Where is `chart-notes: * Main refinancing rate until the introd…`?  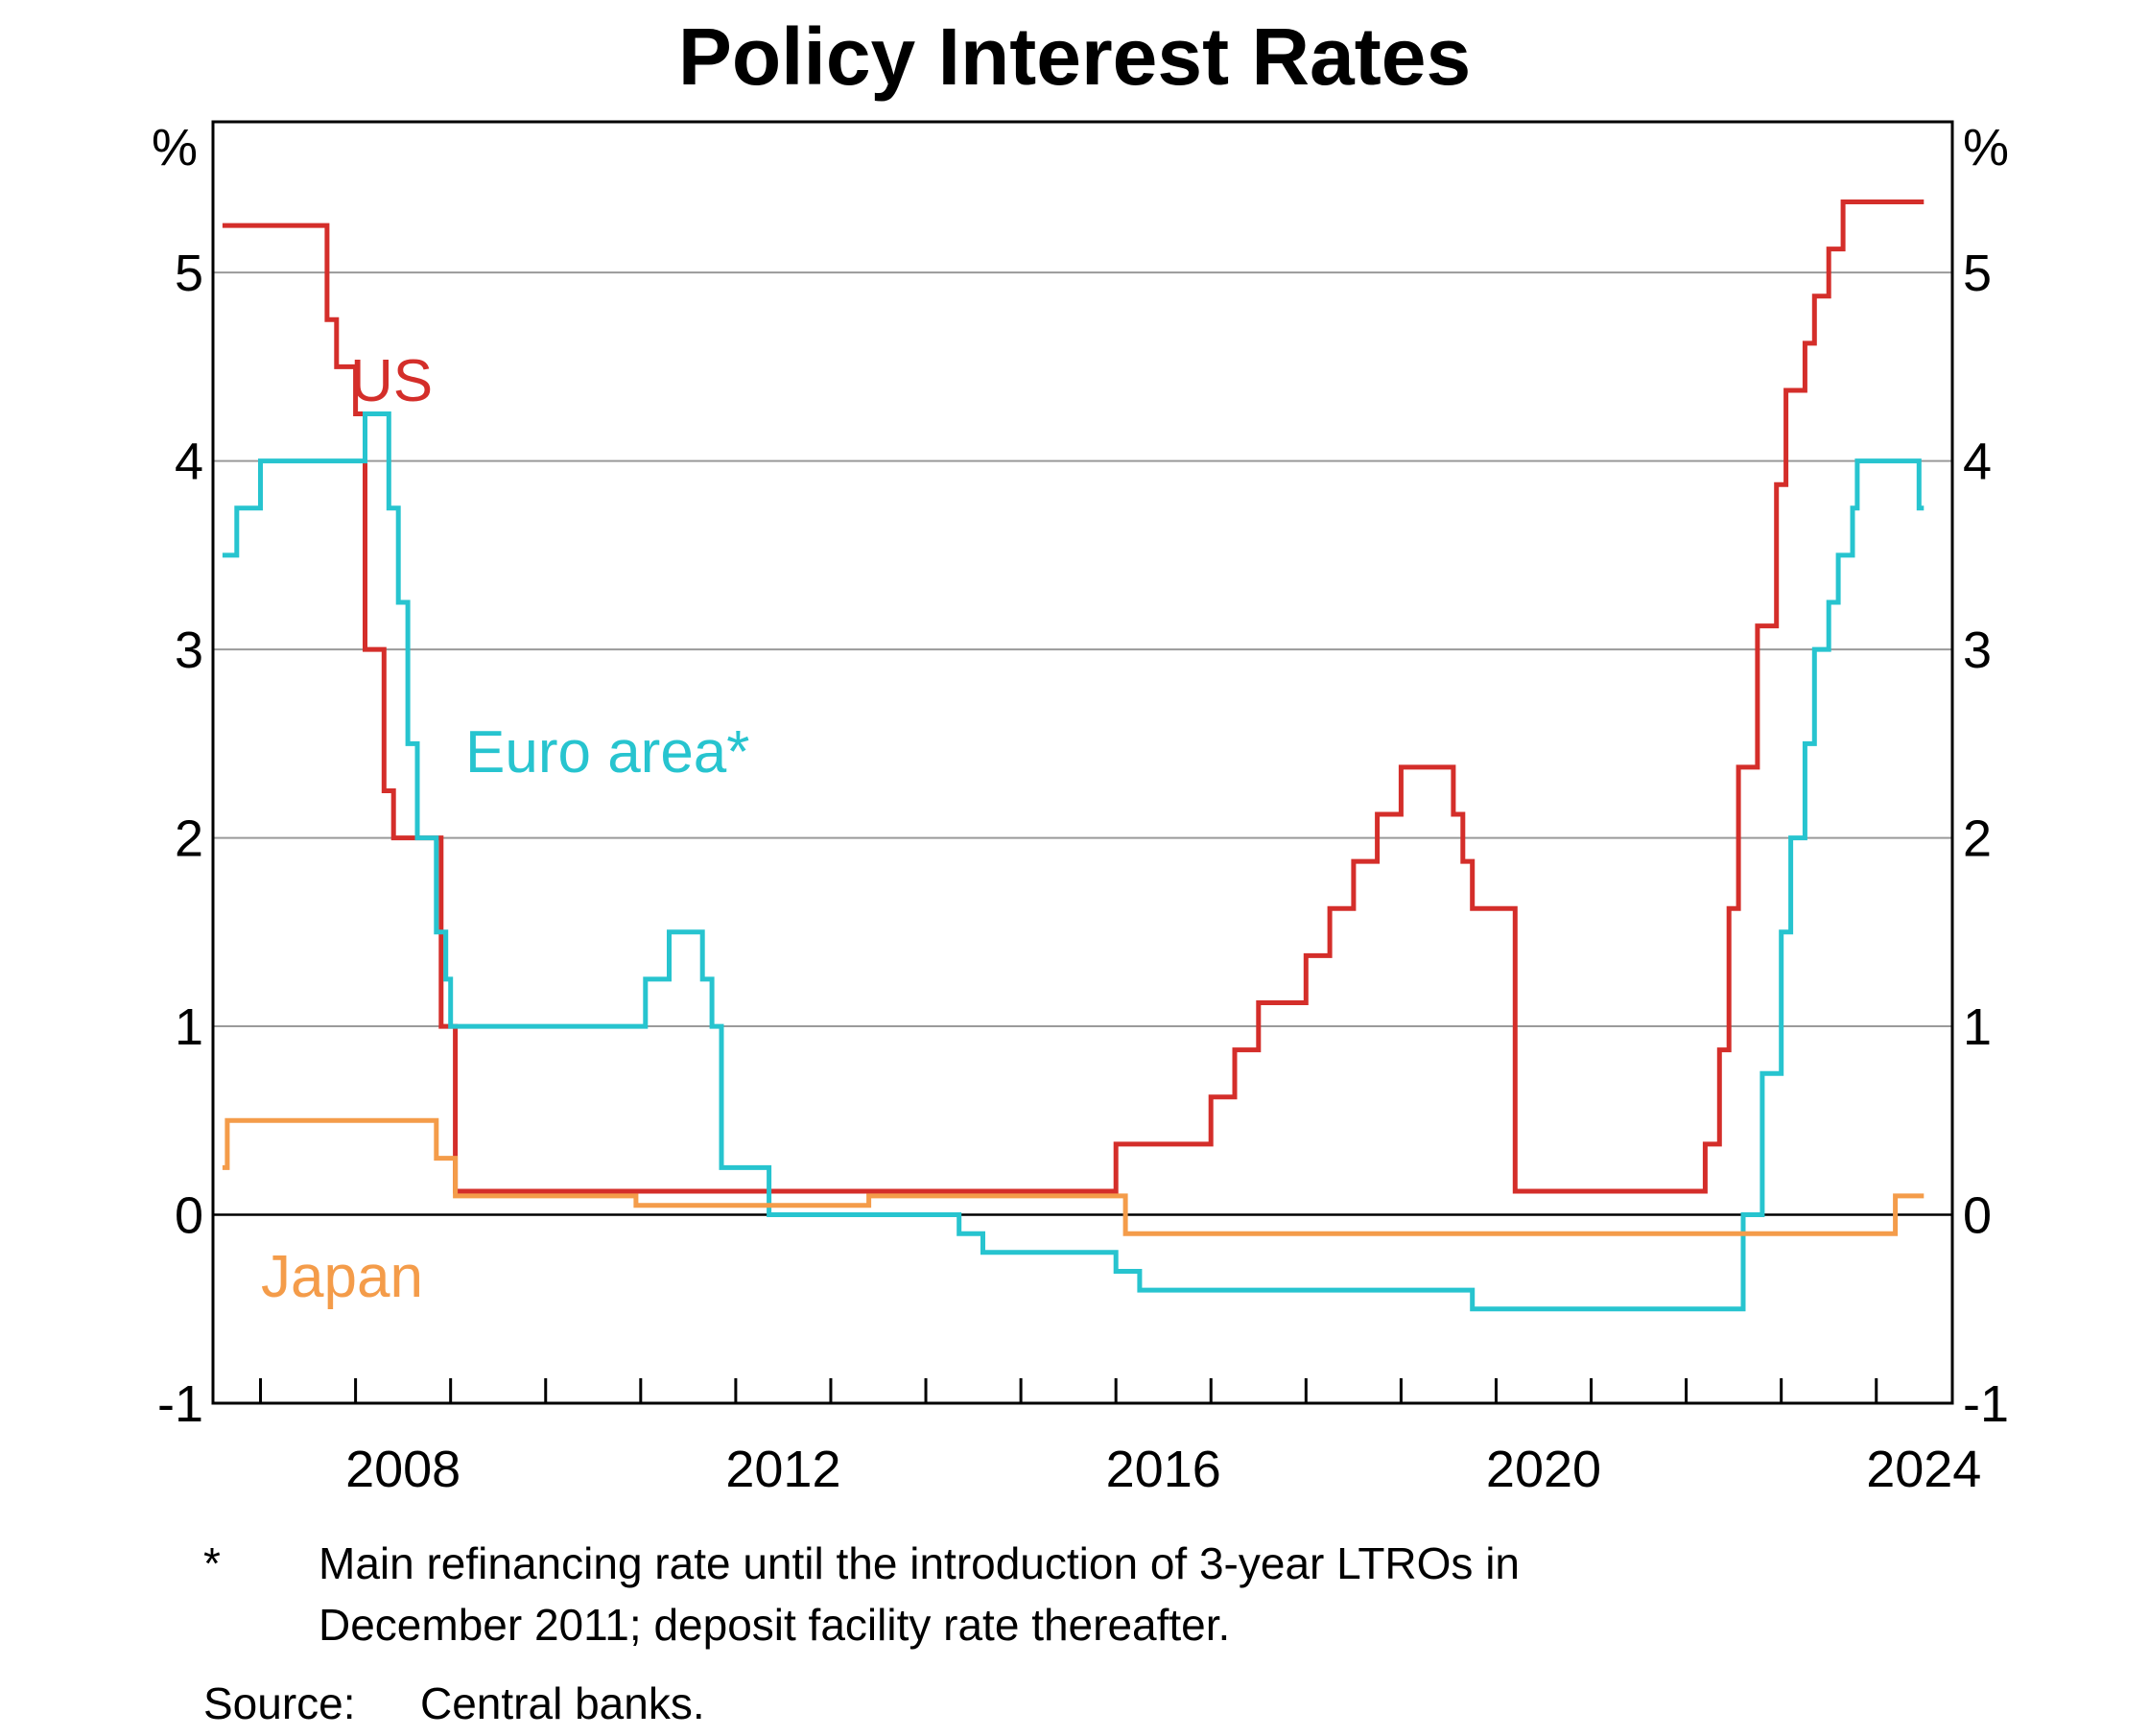
chart-notes: * Main refinancing rate until the introd… is located at coordinates (1057, 1633).